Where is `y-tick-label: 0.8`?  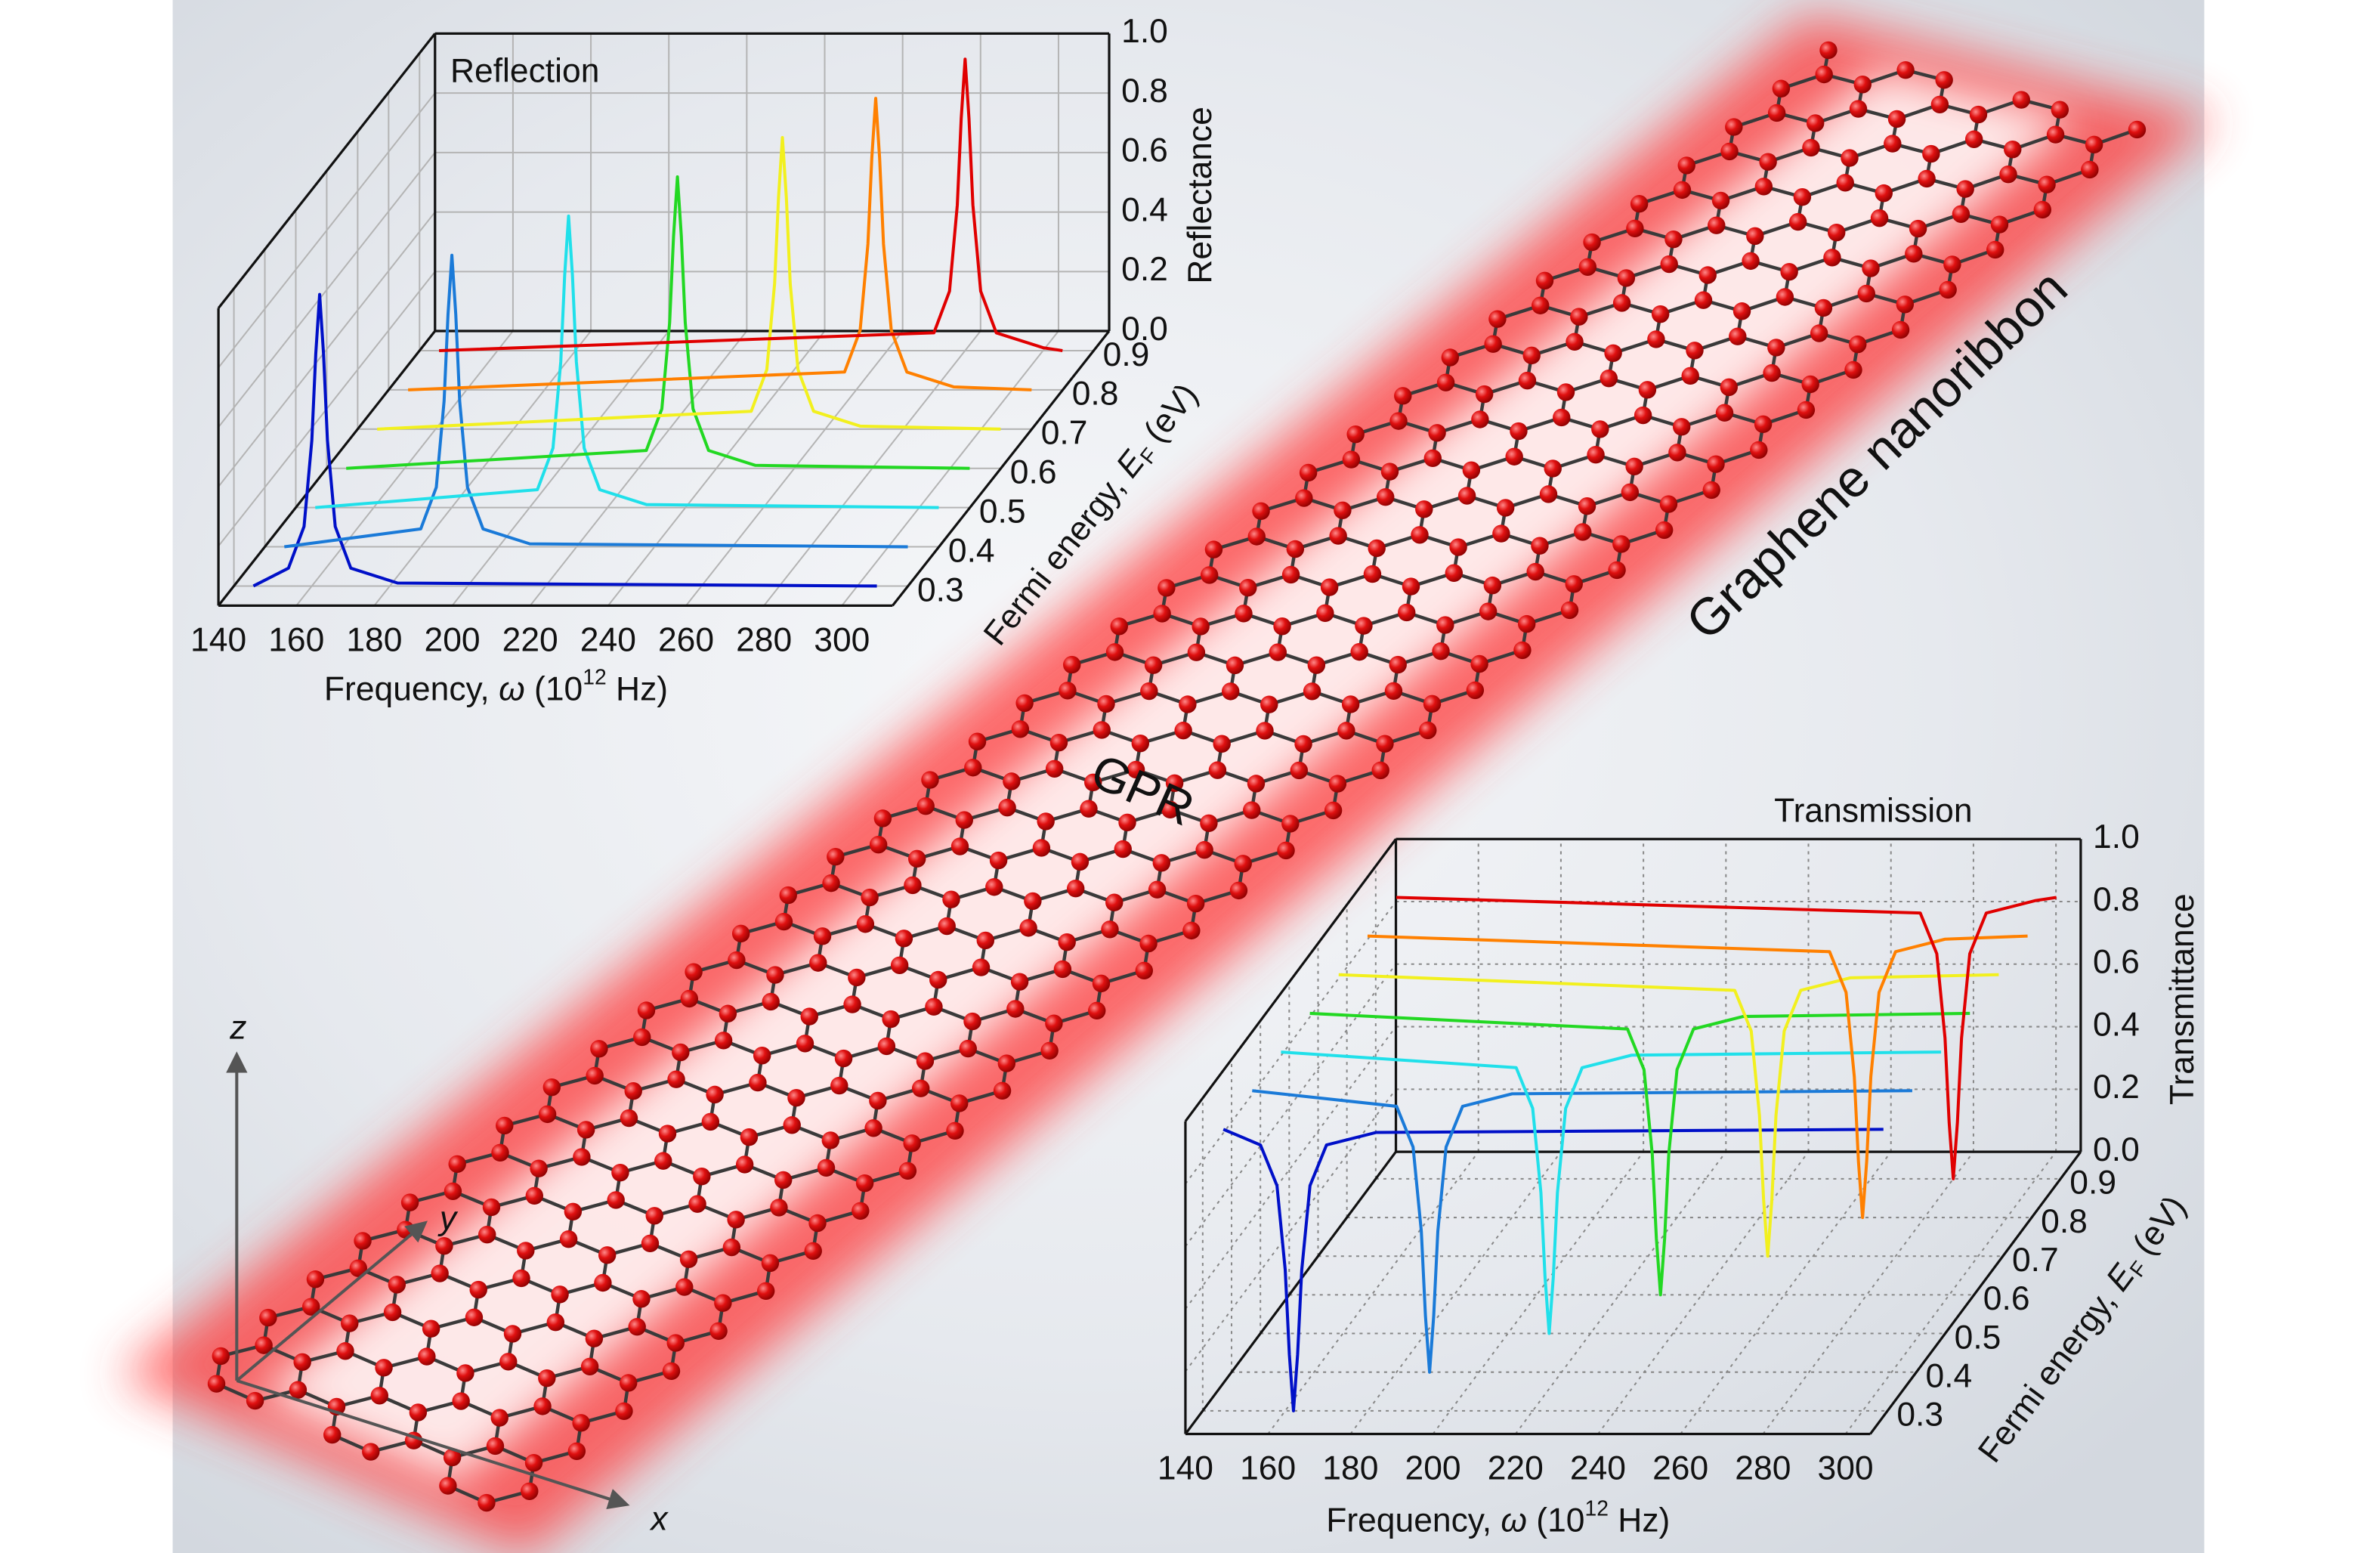 y-tick-label: 0.8 is located at coordinates (1095, 395).